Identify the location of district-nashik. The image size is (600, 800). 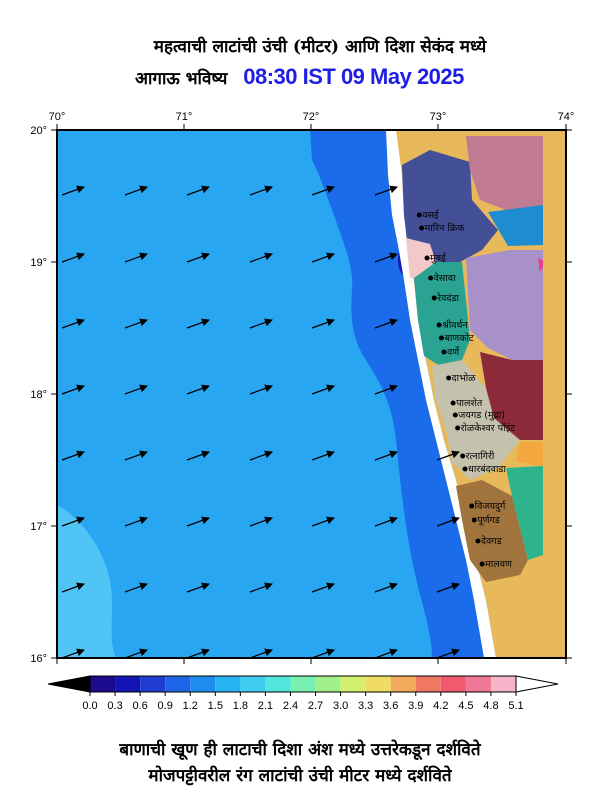
(504, 173).